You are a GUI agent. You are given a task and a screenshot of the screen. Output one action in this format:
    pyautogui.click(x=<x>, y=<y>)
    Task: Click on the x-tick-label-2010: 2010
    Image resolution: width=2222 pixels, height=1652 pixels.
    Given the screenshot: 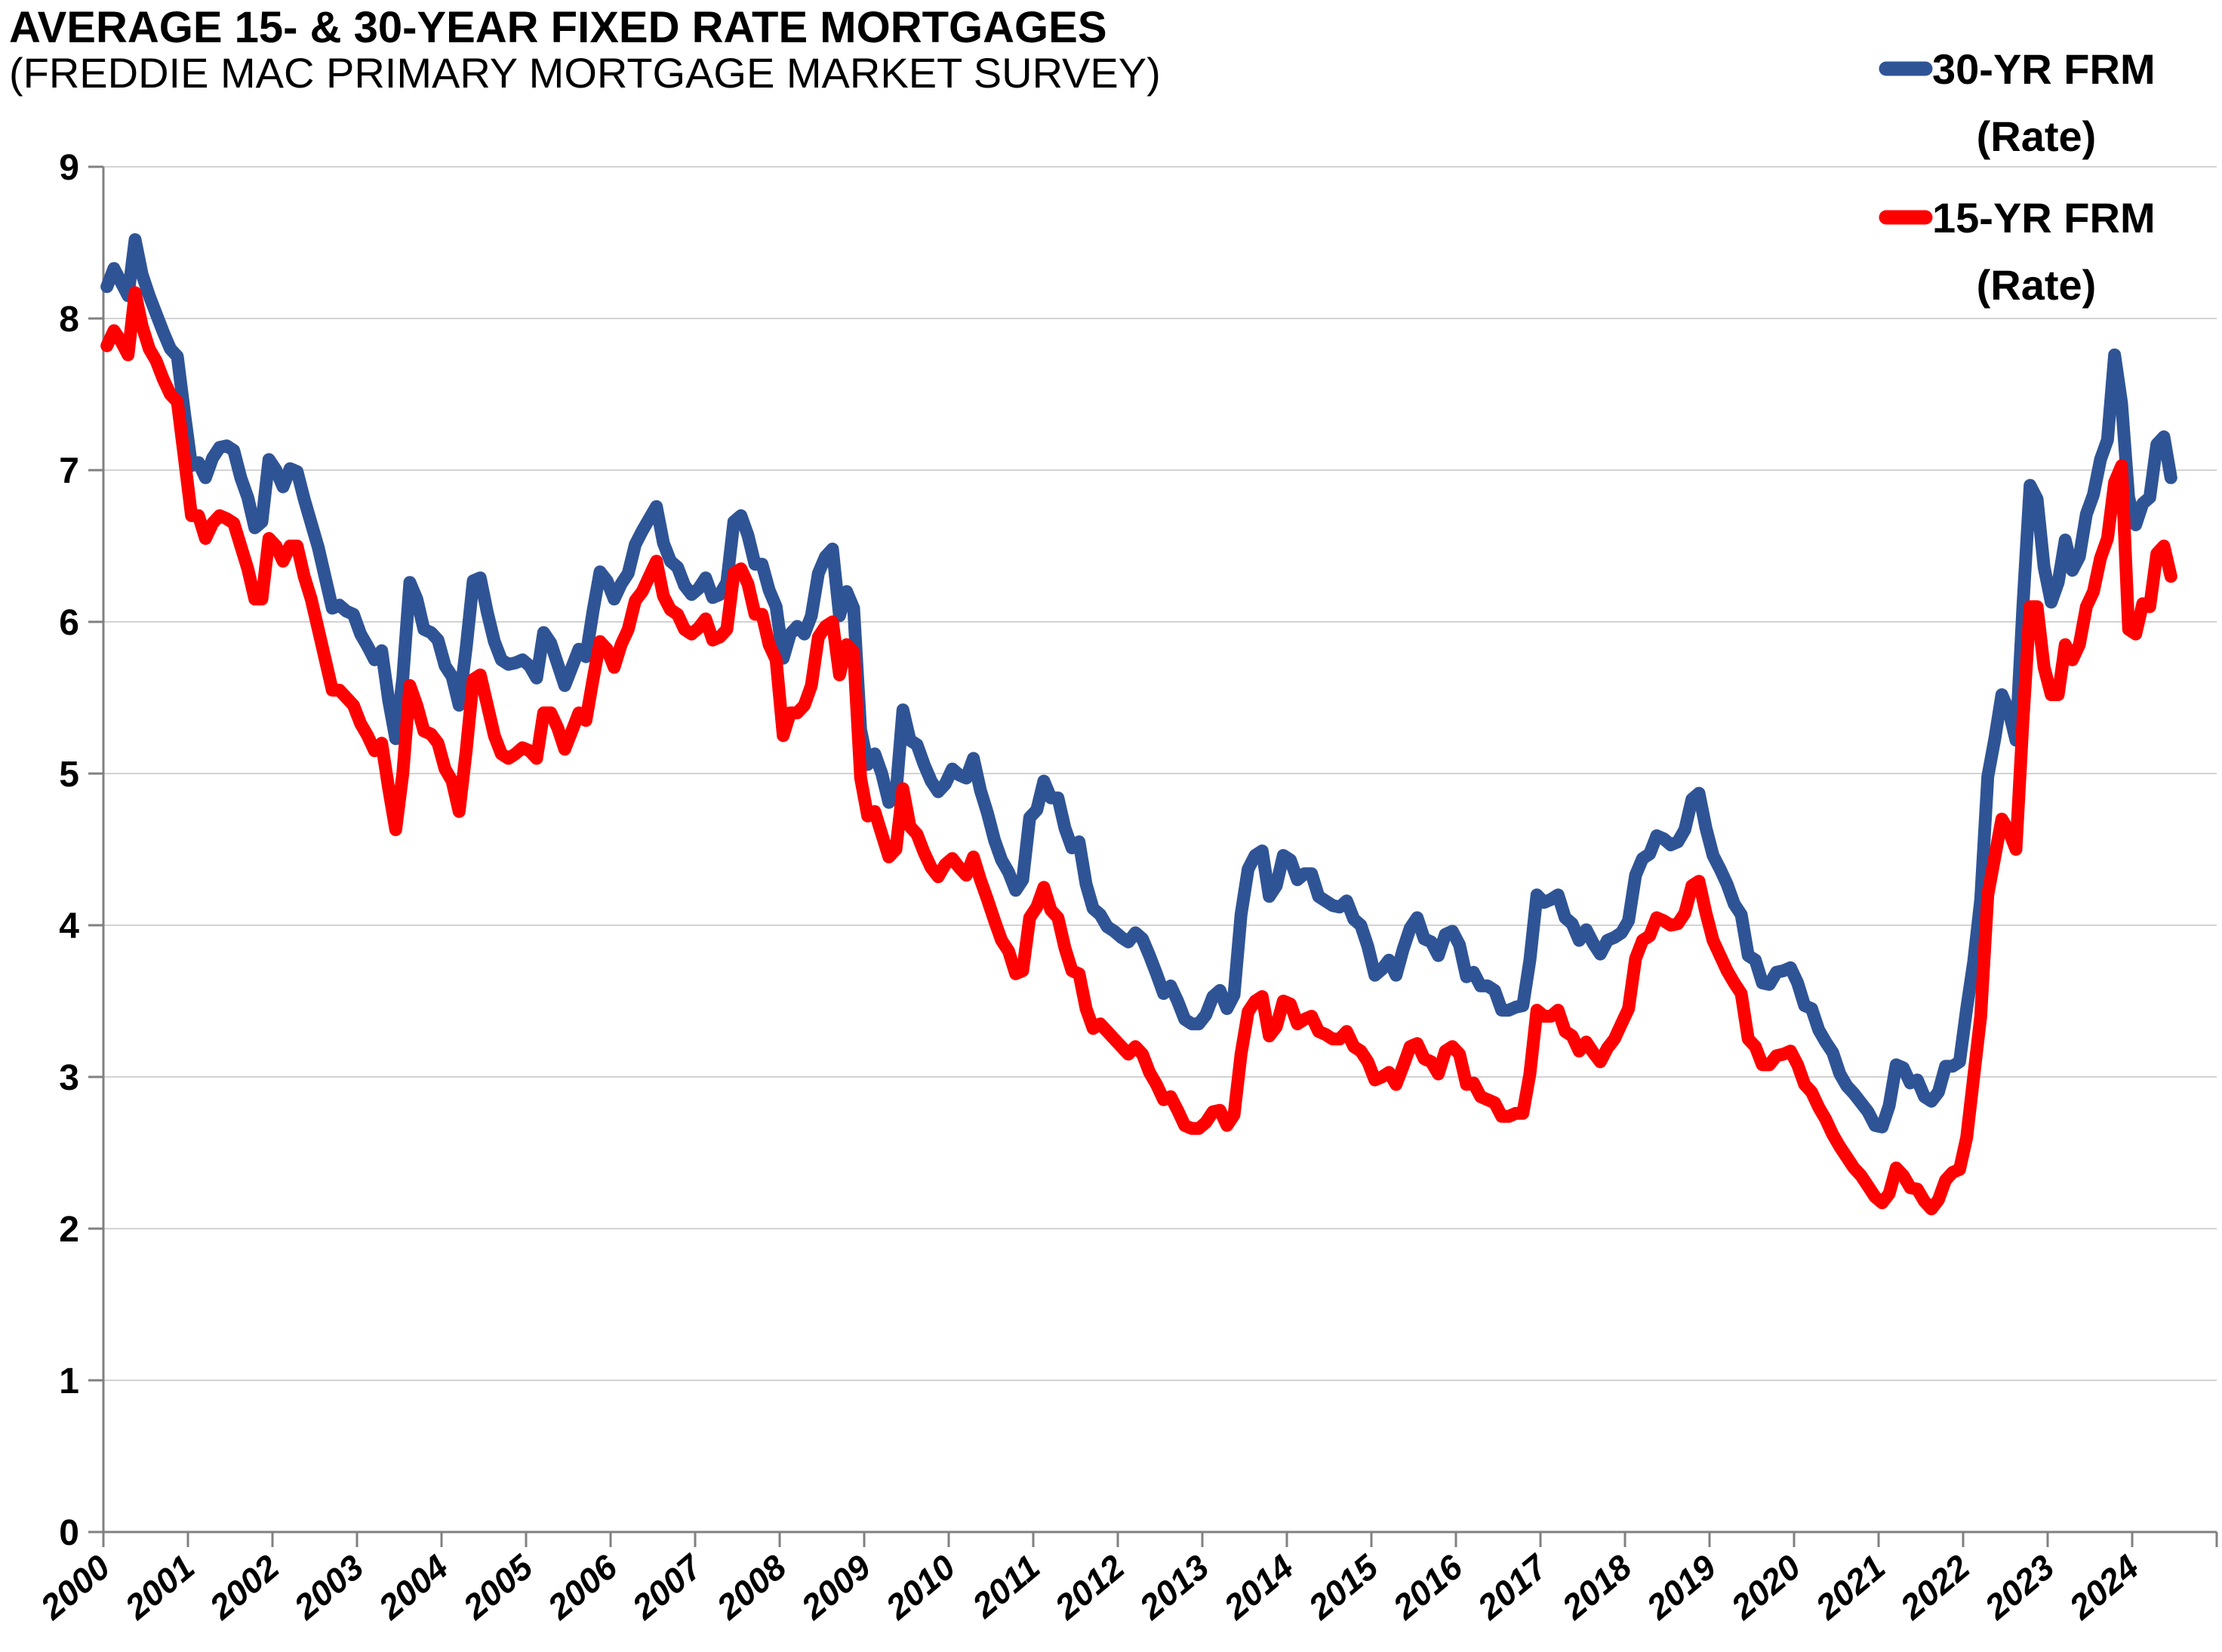 What is the action you would take?
    pyautogui.click(x=920, y=1587)
    